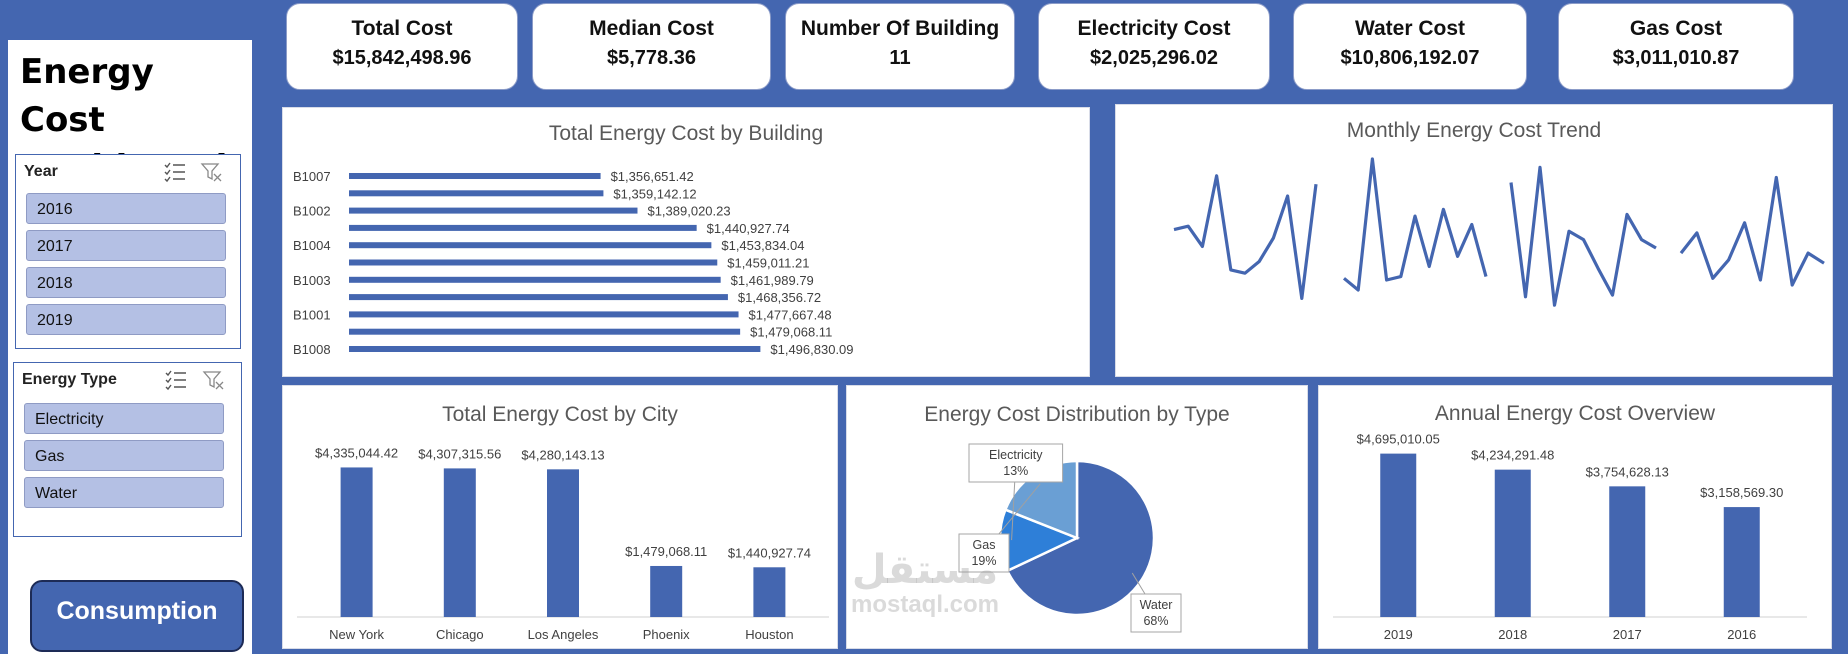  I want to click on year-item-2018: 2018, so click(126, 282).